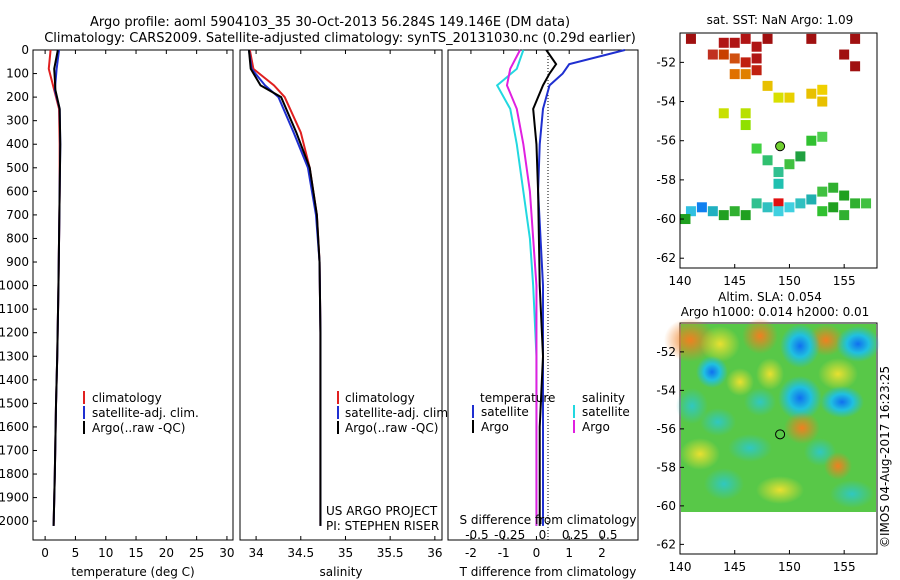  Describe the element at coordinates (606, 412) in the screenshot. I see `legend-sal-satellite: satellite` at that location.